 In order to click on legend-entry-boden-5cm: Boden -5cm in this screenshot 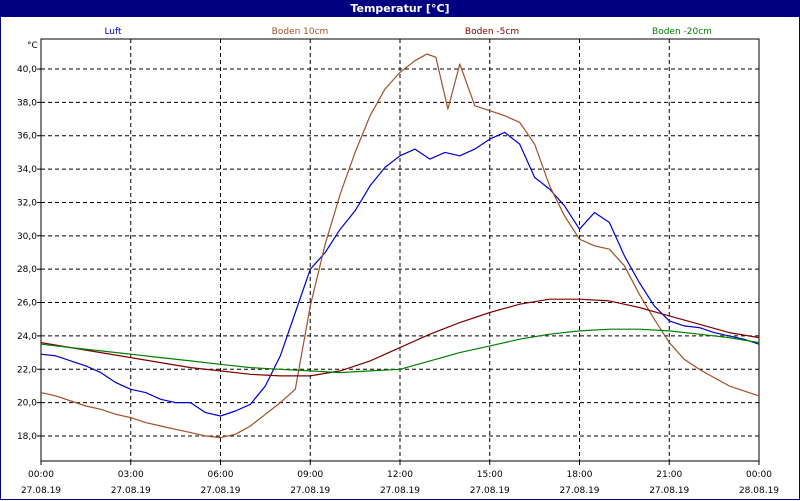, I will do `click(492, 32)`.